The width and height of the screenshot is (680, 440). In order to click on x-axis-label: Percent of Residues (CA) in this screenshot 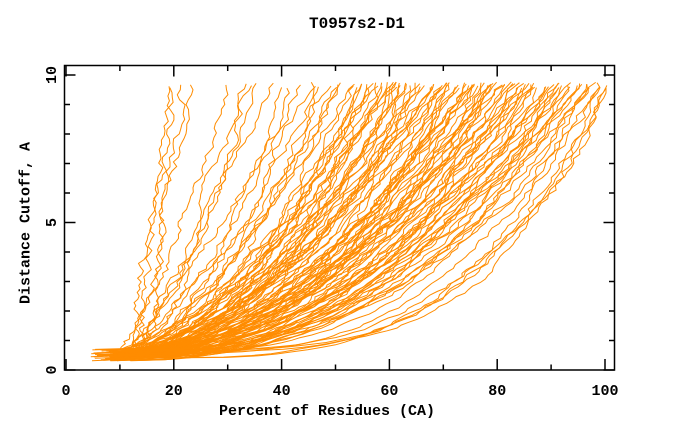, I will do `click(327, 411)`.